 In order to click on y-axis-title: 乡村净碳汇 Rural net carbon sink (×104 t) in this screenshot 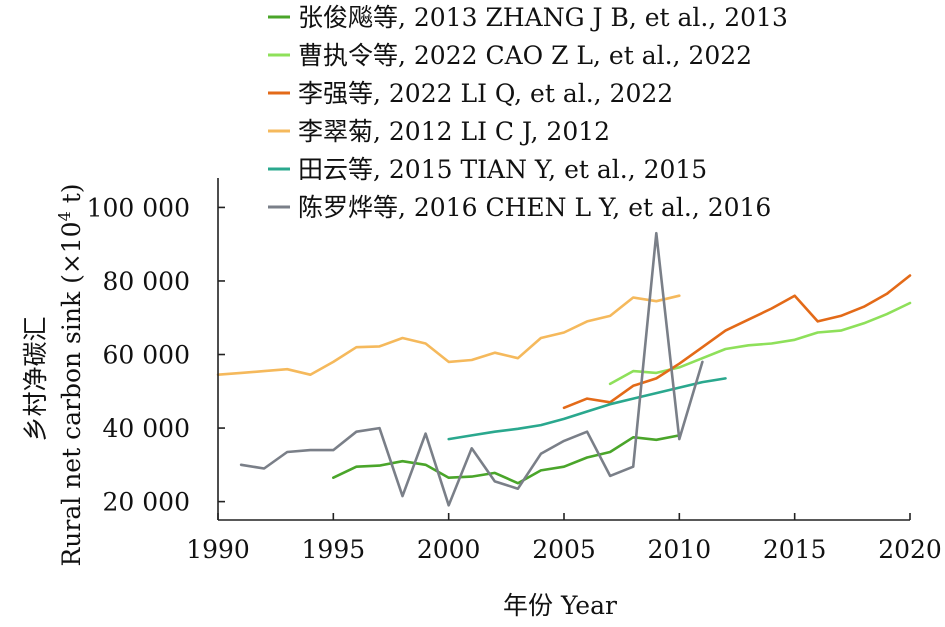, I will do `click(53, 374)`.